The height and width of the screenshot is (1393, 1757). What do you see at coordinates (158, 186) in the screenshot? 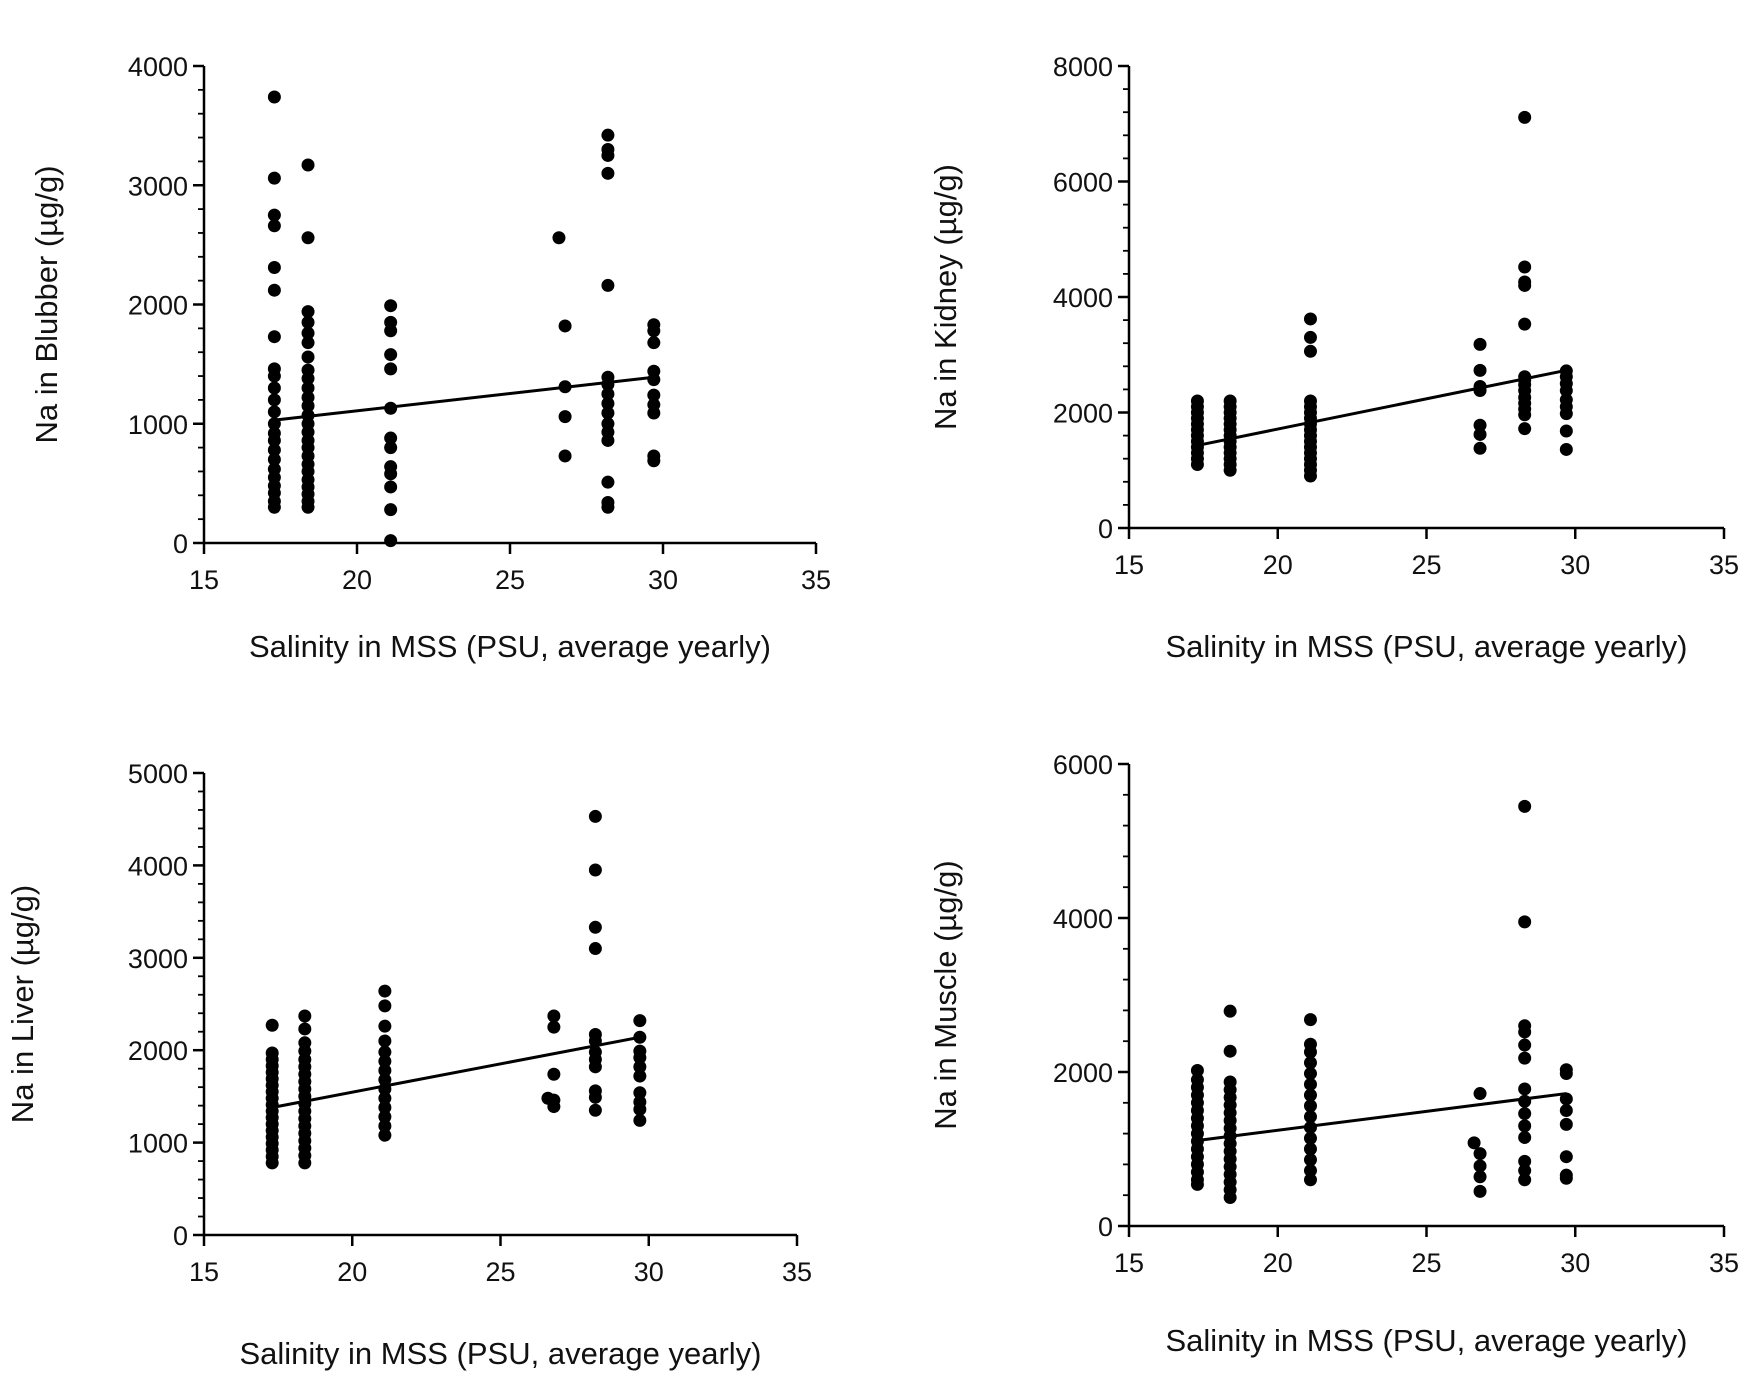
I see `y-tick-label: 3000` at bounding box center [158, 186].